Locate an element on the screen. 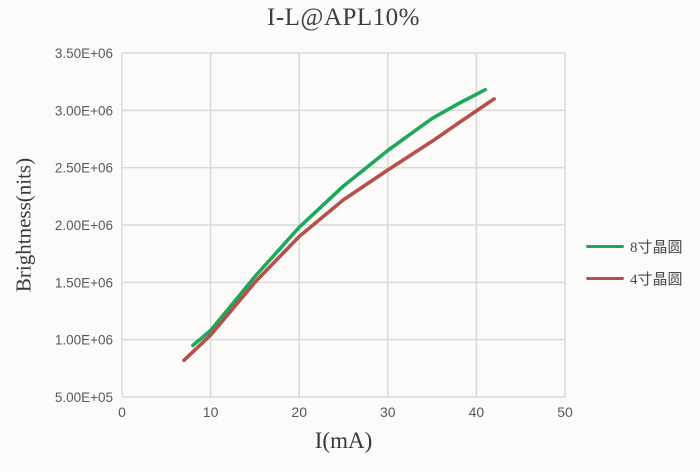  legend-label-4-inch-wafer: 4寸晶圆 is located at coordinates (656, 280).